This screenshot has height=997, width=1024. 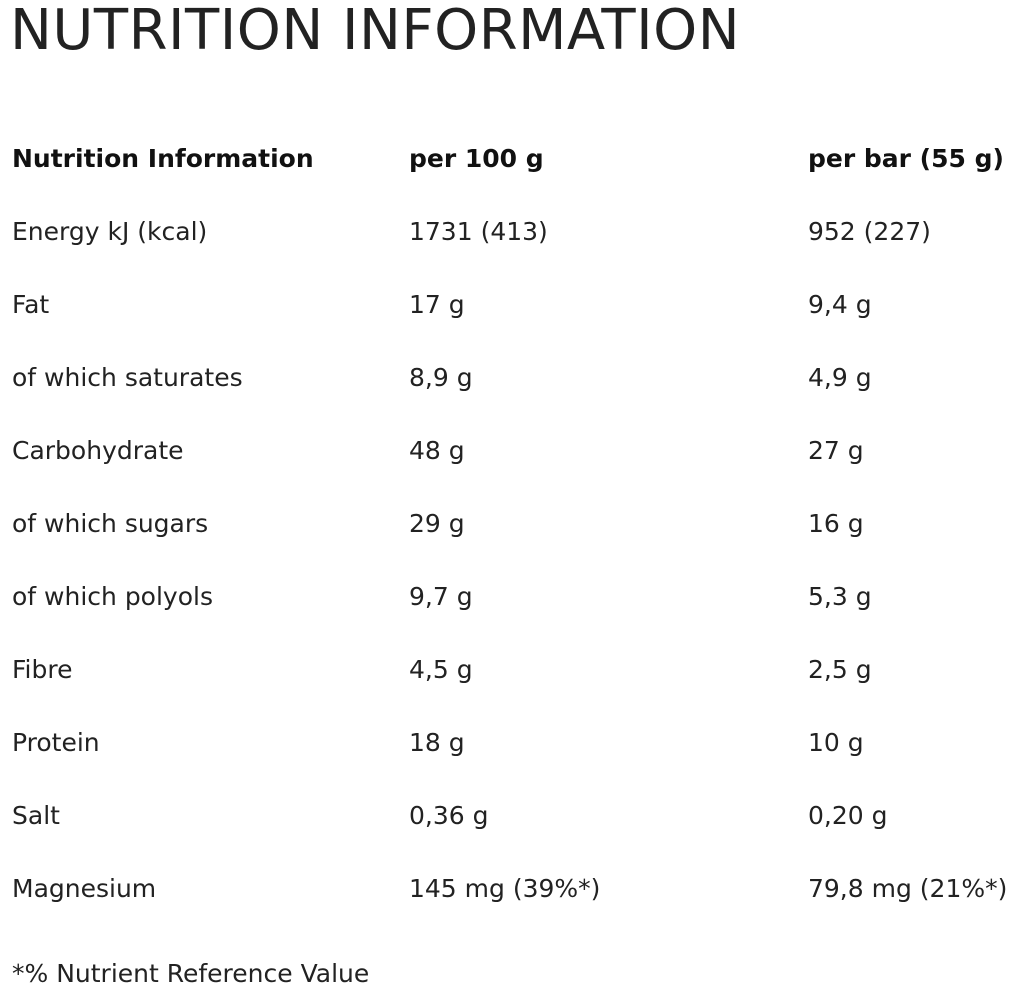 What do you see at coordinates (517, 829) in the screenshot?
I see `table-row: Salt 0,36 g 0,20 g` at bounding box center [517, 829].